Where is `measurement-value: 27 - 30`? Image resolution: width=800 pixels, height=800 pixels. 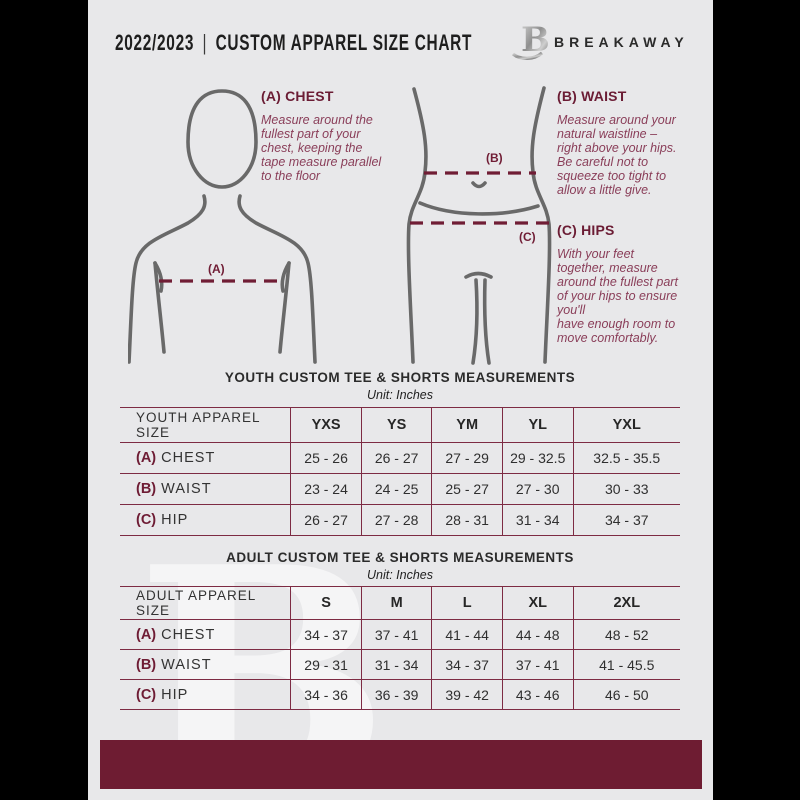
measurement-value: 27 - 30 is located at coordinates (537, 489).